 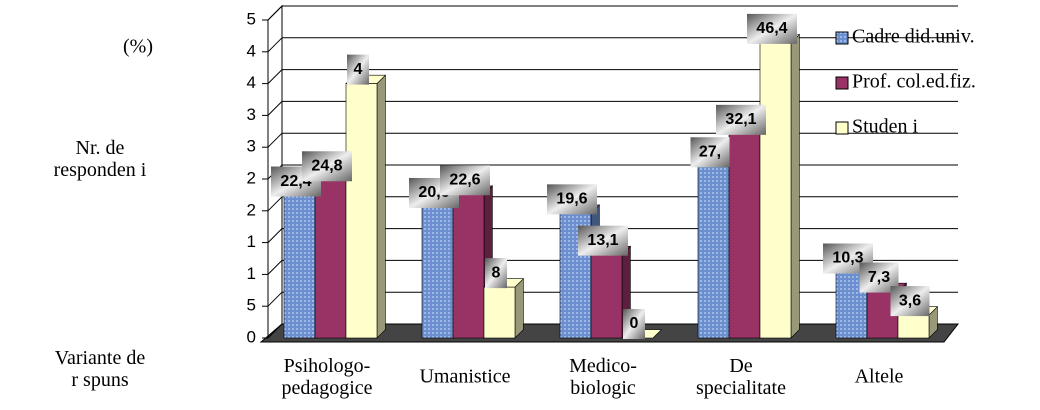 I want to click on y-axis-label: Nr. de responden i, so click(x=100, y=159).